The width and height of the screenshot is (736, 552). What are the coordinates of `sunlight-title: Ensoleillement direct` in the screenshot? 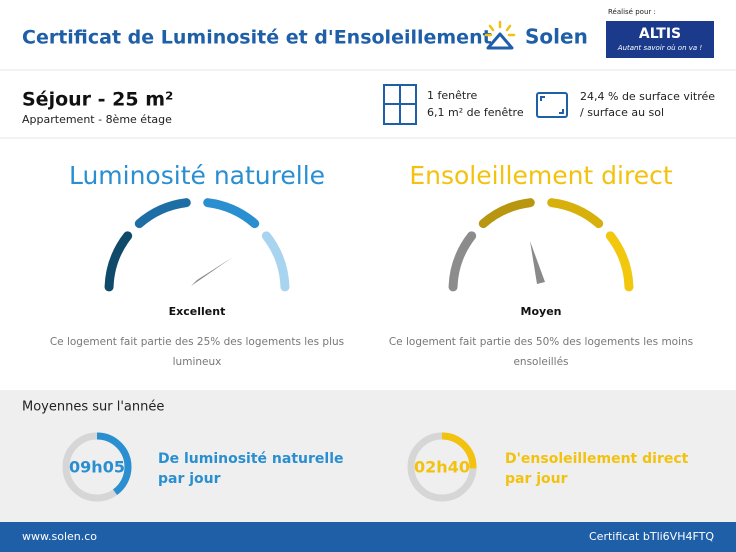 It's located at (541, 175).